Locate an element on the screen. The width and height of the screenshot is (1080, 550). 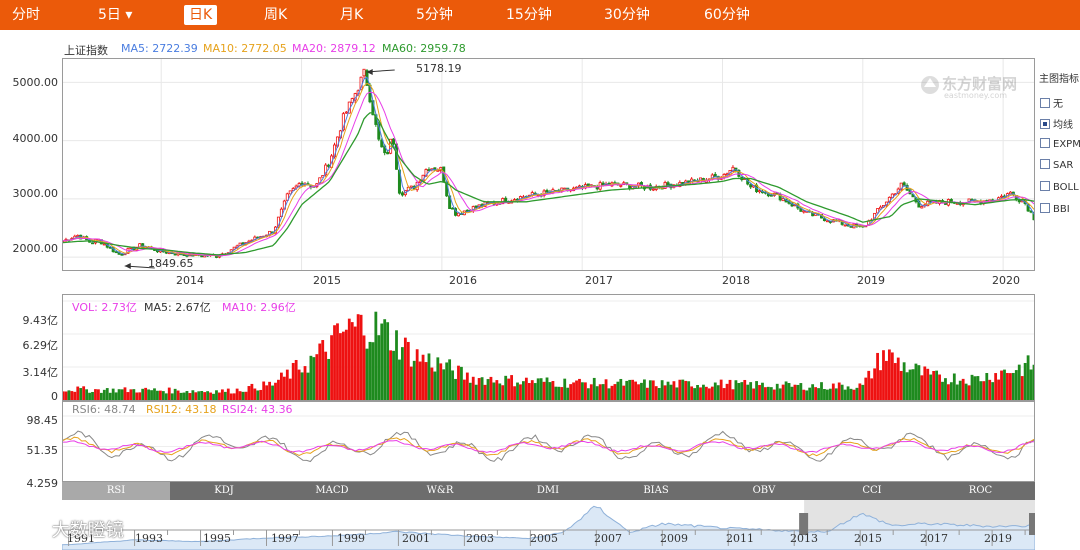
tab-daily-k: 日K is located at coordinates (201, 15).